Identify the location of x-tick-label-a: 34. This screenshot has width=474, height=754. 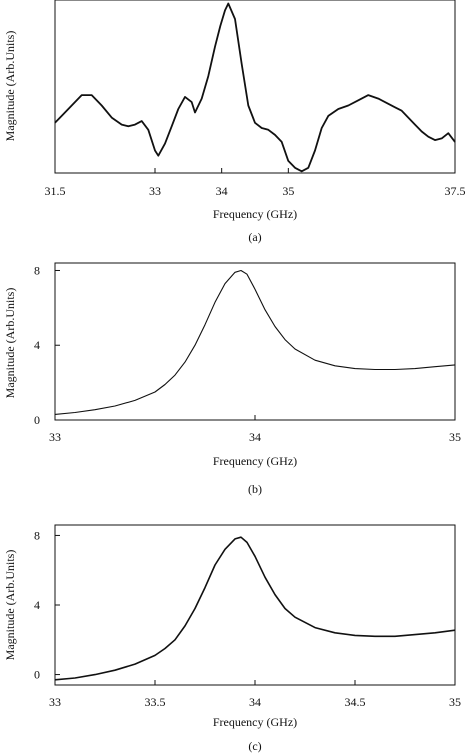
(222, 191).